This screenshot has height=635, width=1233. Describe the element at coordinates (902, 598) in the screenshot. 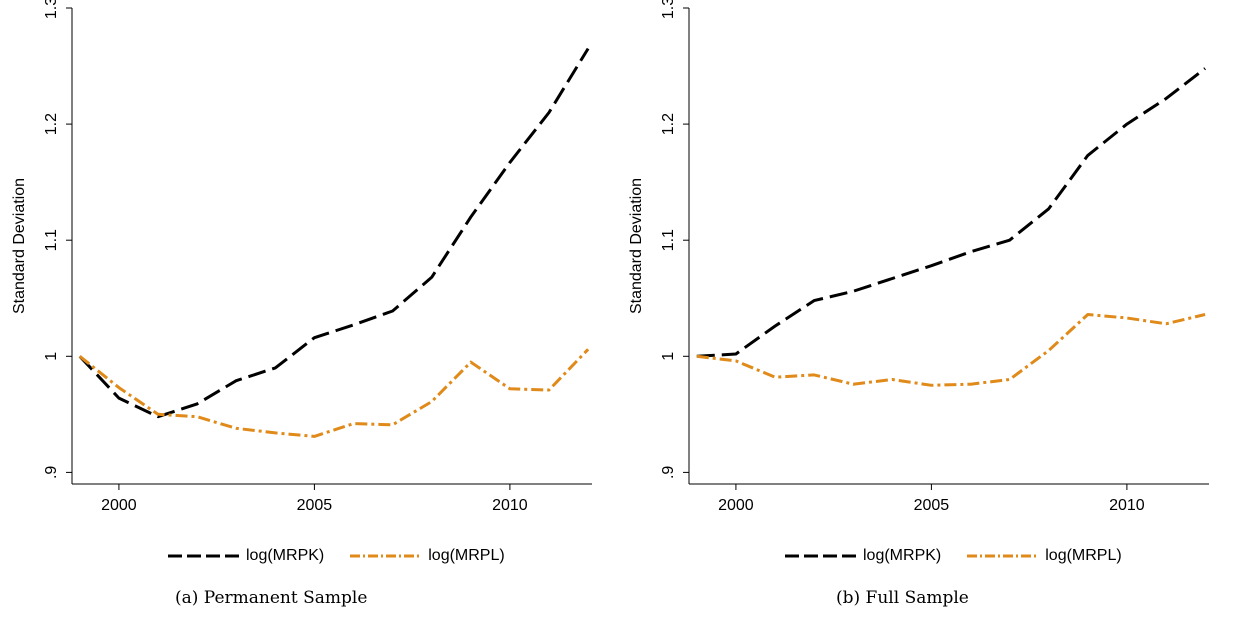

I see `figure-caption: (b) Full Sample` at that location.